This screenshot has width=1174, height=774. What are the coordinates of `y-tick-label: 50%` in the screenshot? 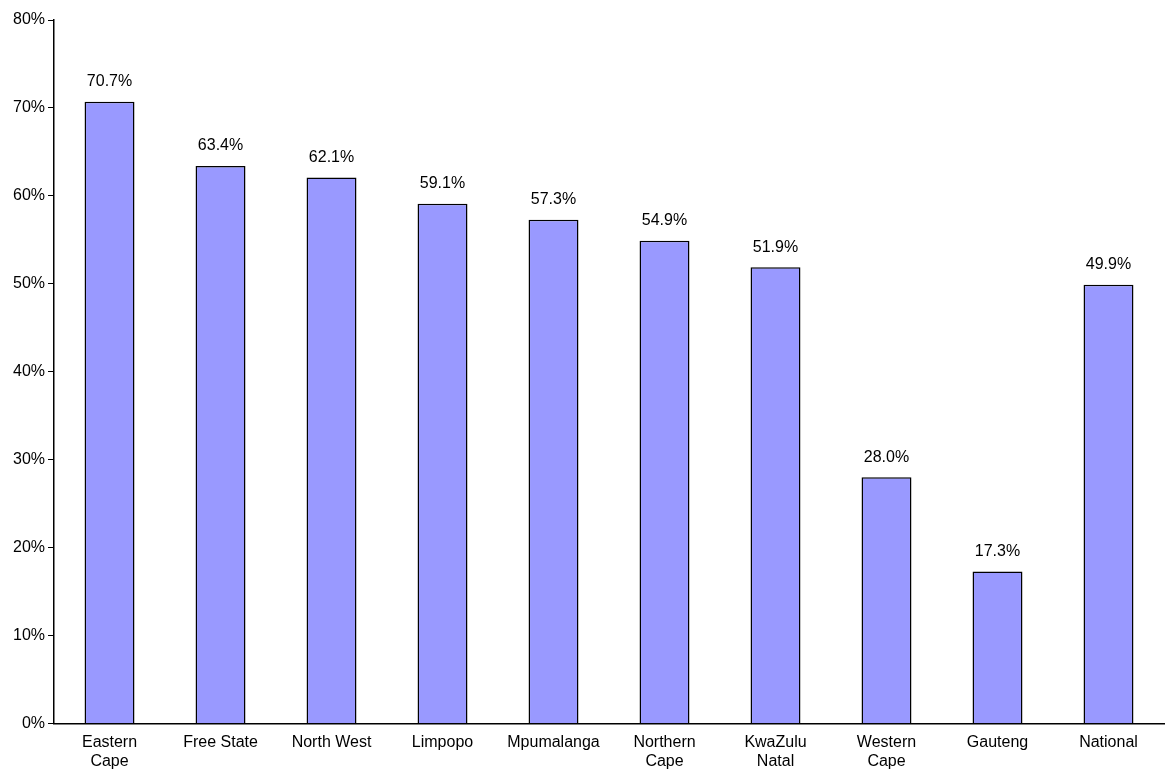 It's located at (29, 283).